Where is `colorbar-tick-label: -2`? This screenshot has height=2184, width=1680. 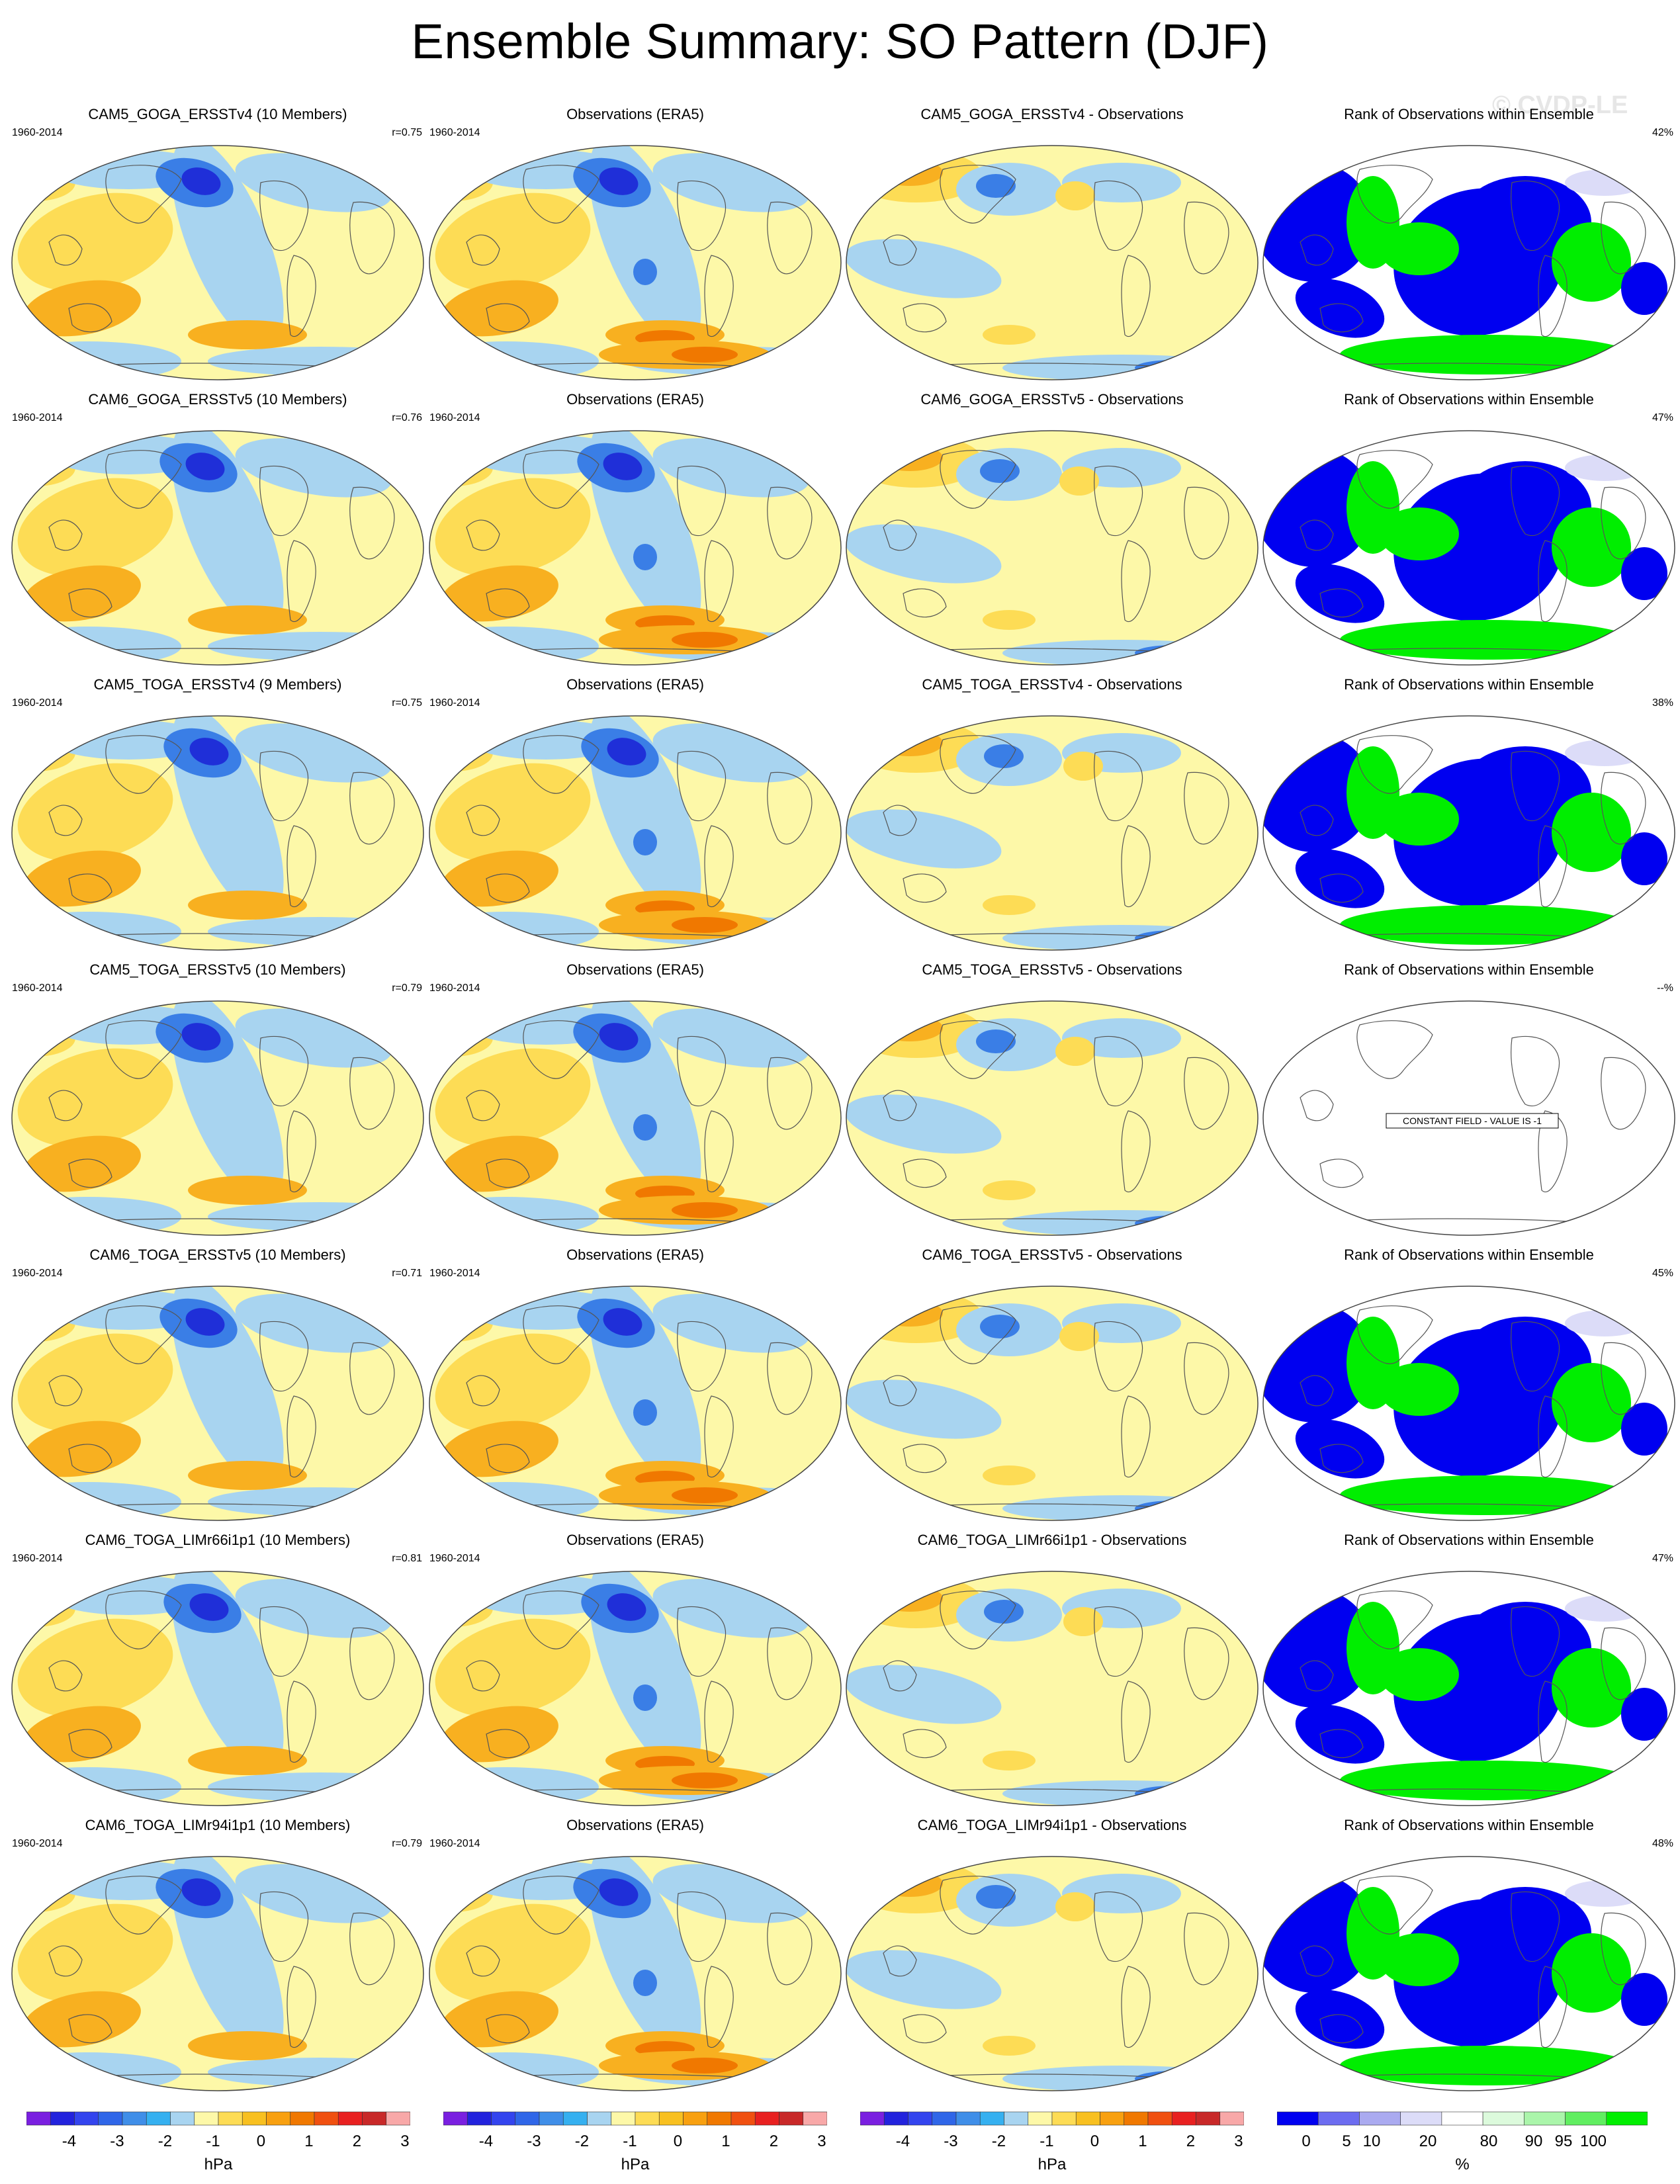 colorbar-tick-label: -2 is located at coordinates (165, 2141).